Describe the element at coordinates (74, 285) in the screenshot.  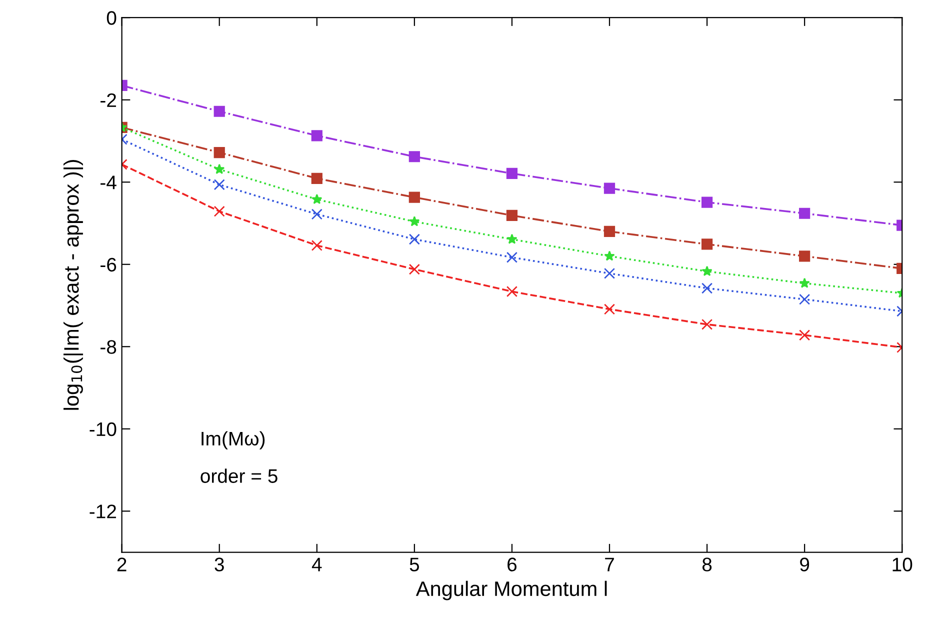
I see `y-axis-title: log$_{10}$(|Im( exact - approx )|)` at that location.